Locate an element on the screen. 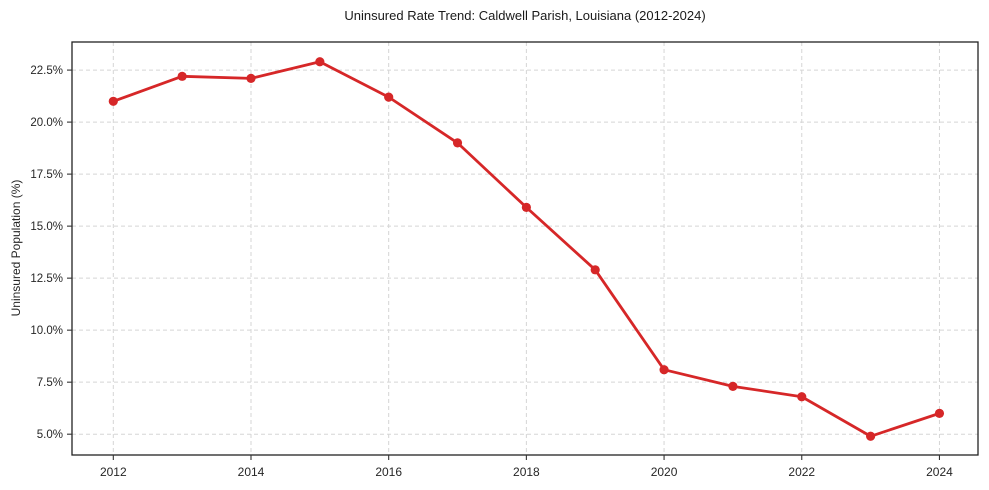 Image resolution: width=989 pixels, height=490 pixels. x-tick-label: 2012 is located at coordinates (113, 472).